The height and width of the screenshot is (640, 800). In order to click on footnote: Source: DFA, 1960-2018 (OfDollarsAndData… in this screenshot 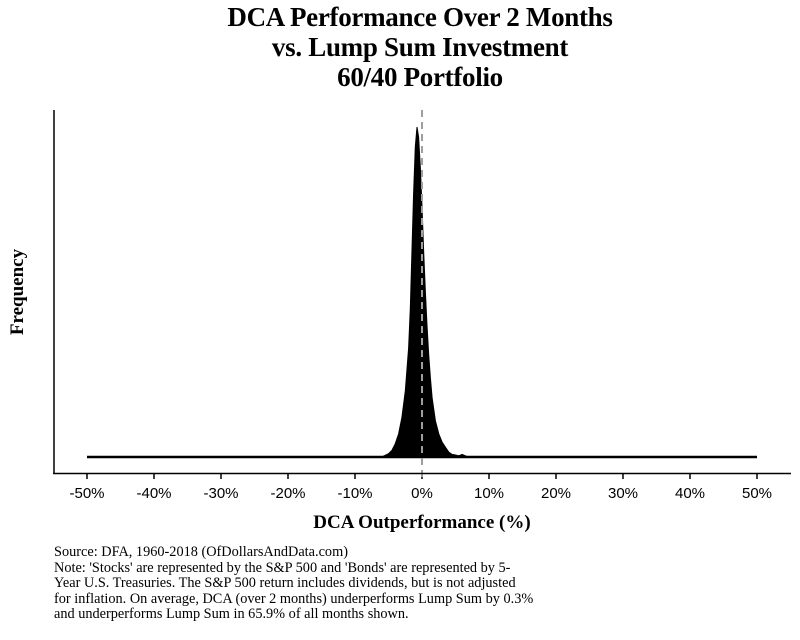, I will do `click(294, 583)`.